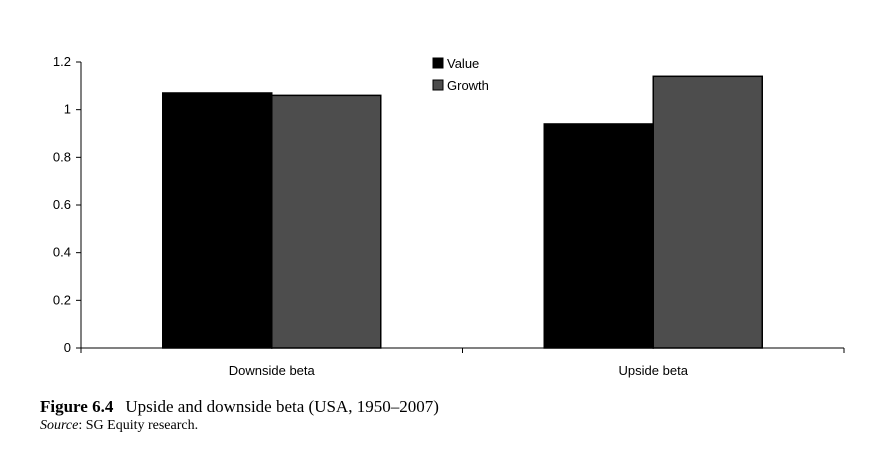  Describe the element at coordinates (62, 156) in the screenshot. I see `y-tick-label: 0.8` at that location.